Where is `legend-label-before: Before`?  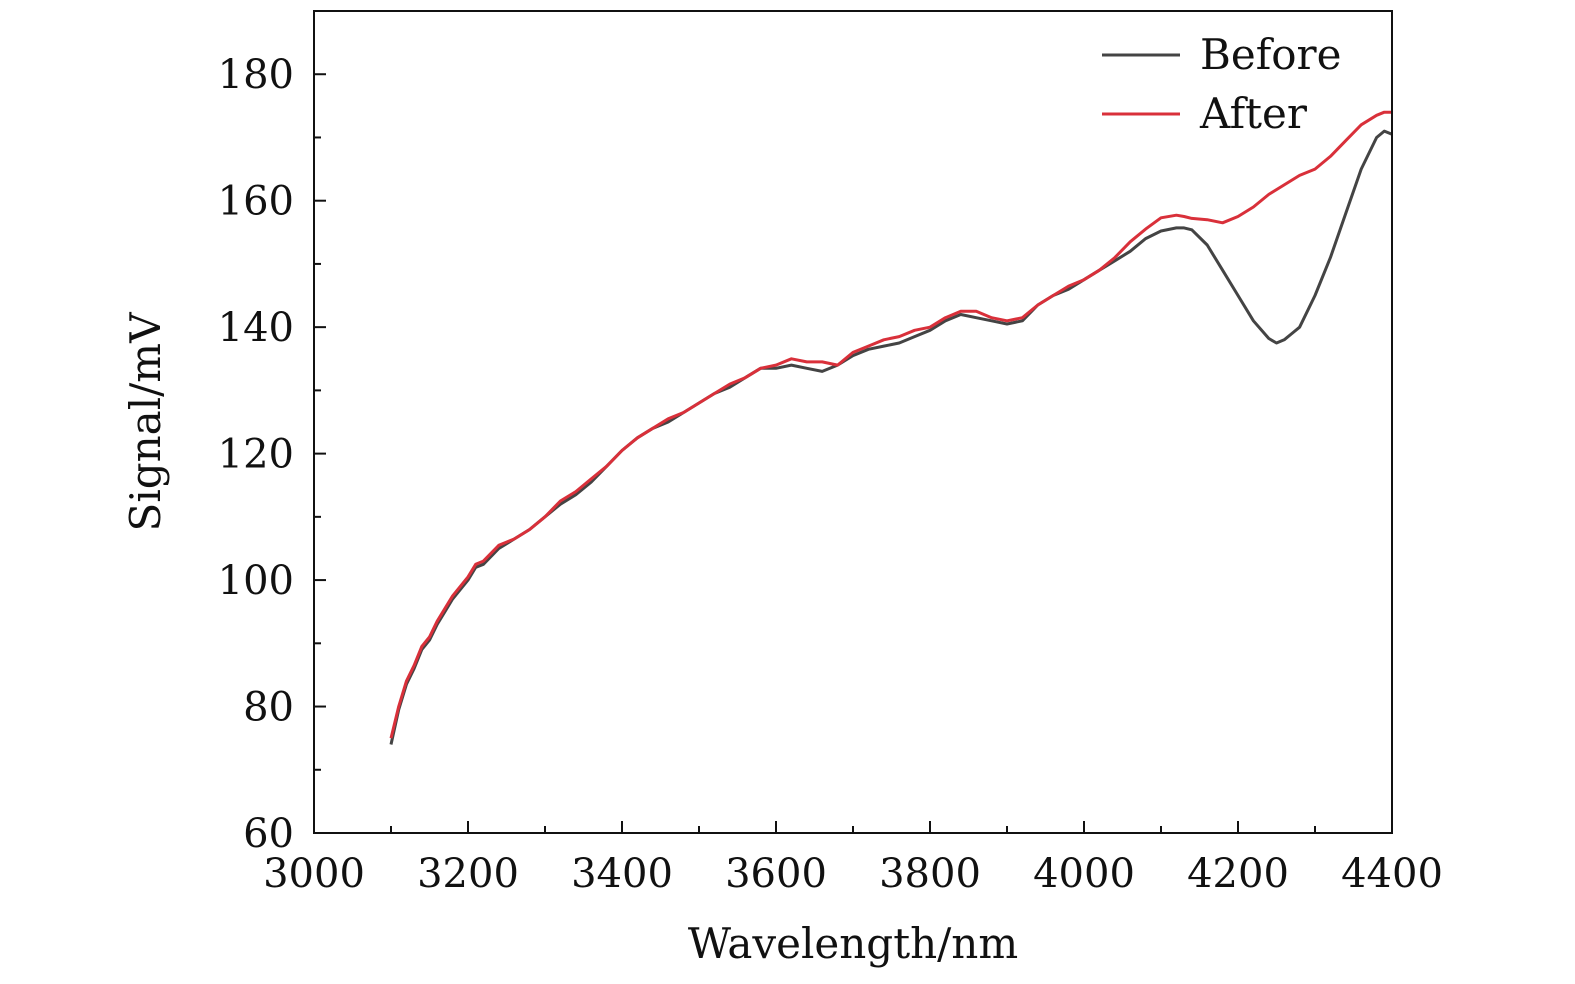
legend-label-before: Before is located at coordinates (1270, 54).